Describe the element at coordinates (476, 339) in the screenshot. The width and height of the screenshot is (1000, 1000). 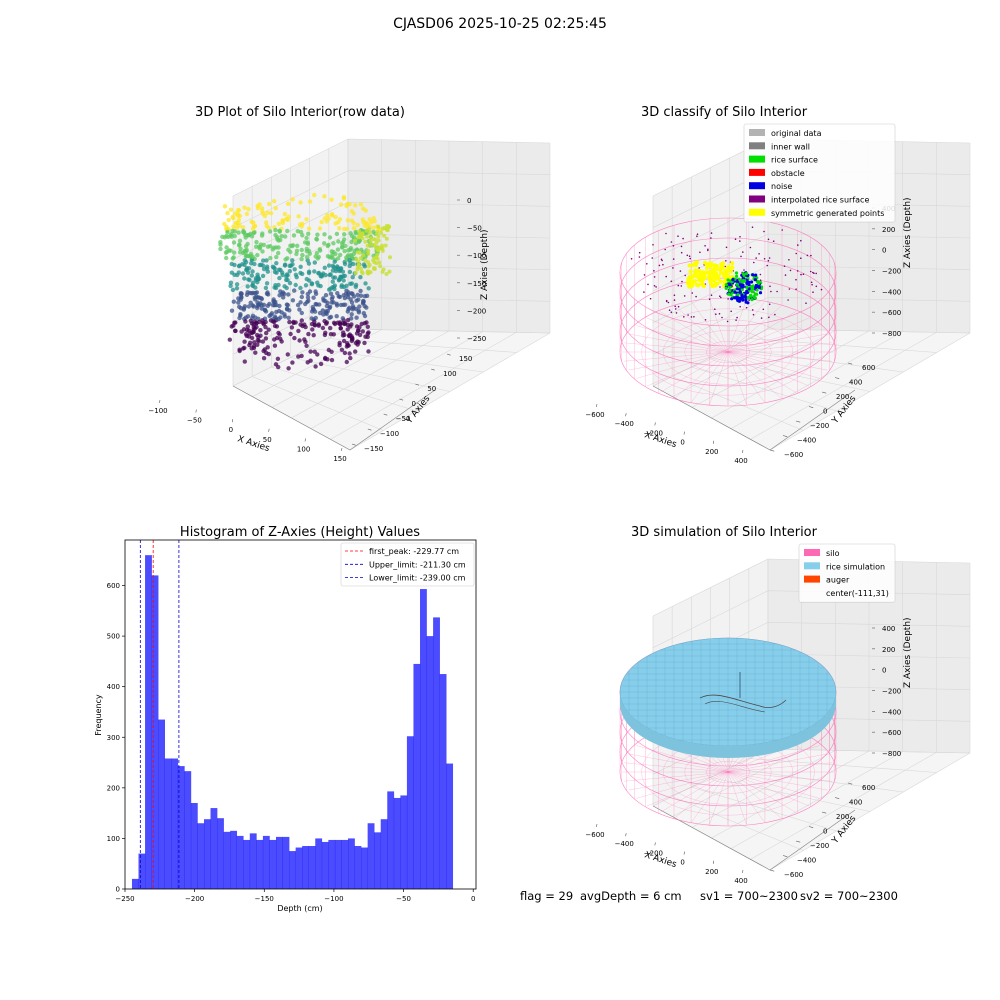
I see `tick-label: −250` at that location.